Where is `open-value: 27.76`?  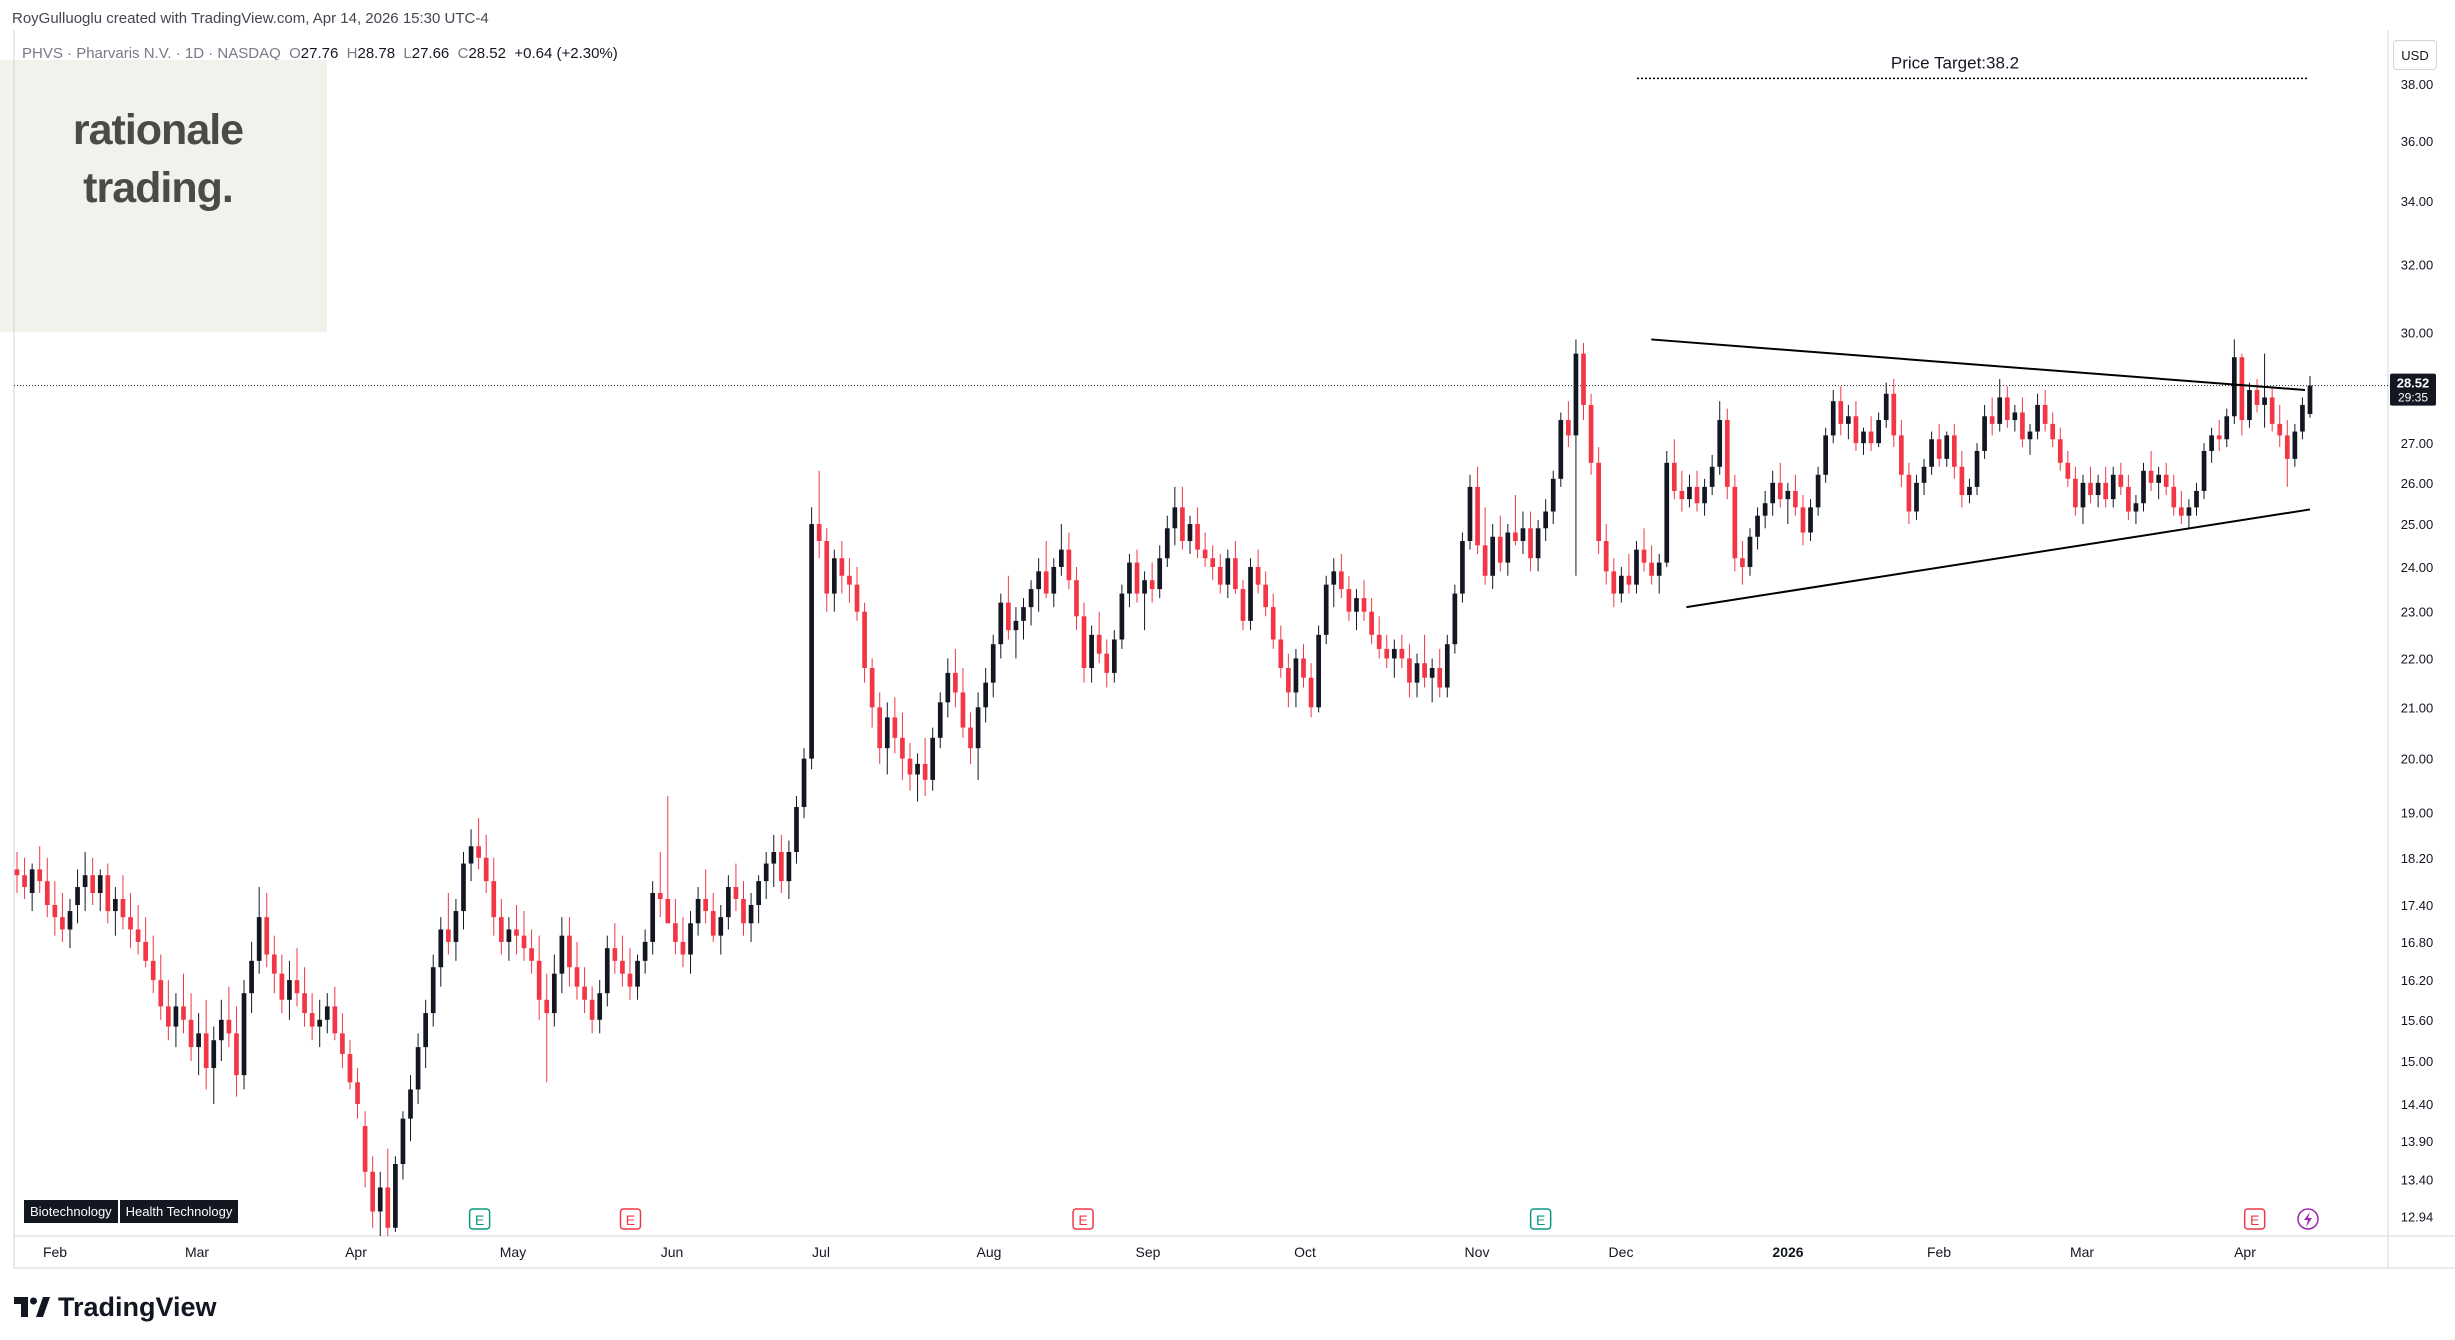 open-value: 27.76 is located at coordinates (319, 53).